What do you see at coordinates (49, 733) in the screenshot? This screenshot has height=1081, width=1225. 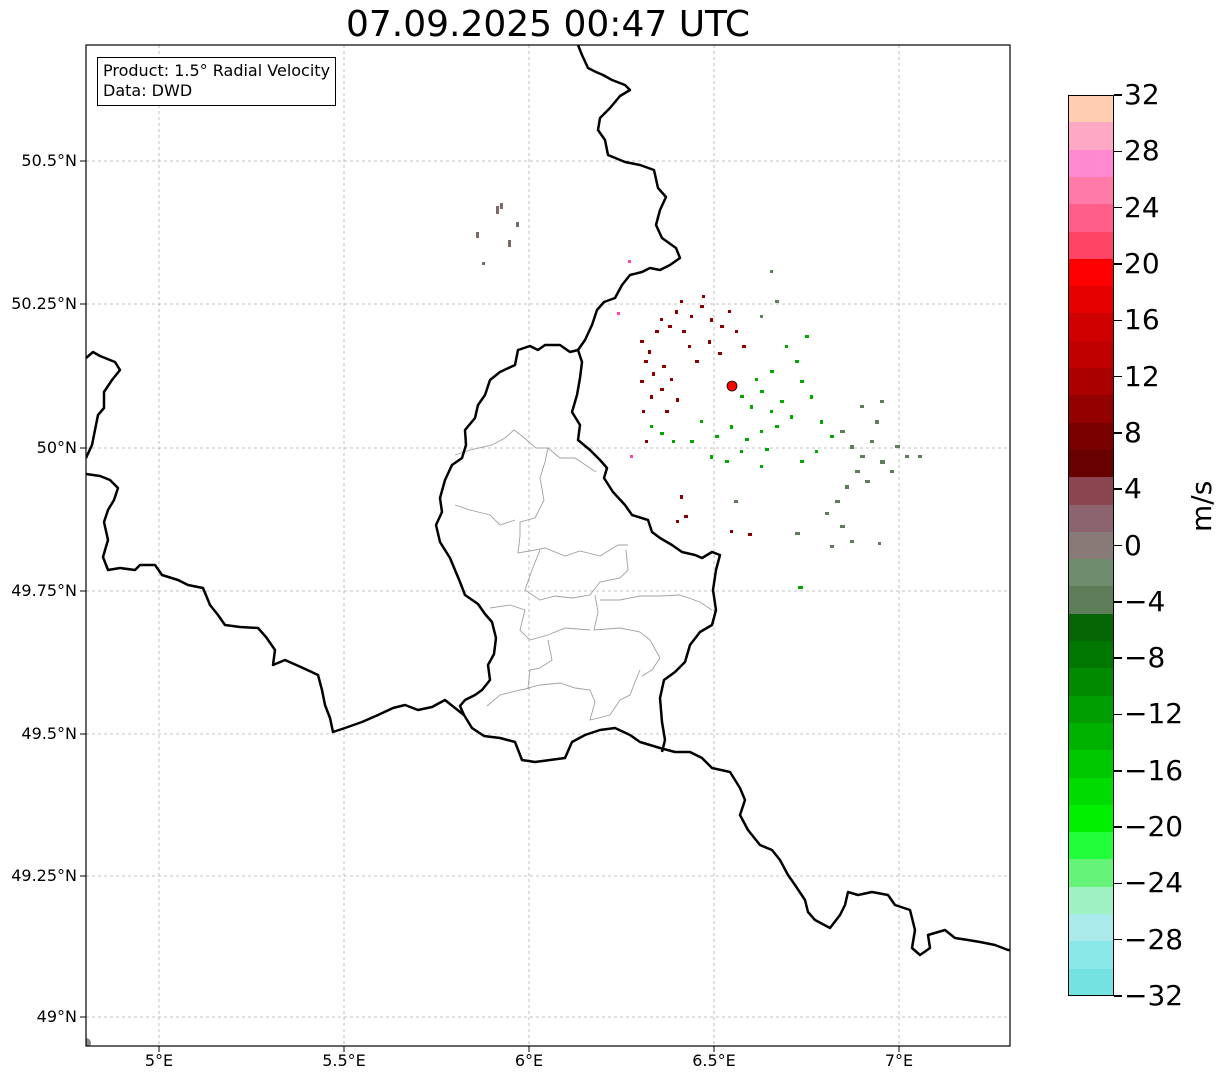 I see `lat-tick-label: 49.5°N` at bounding box center [49, 733].